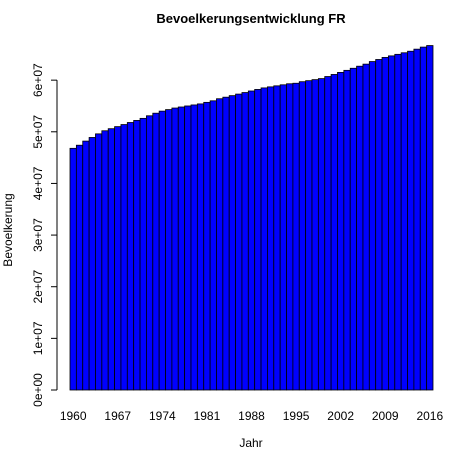 The height and width of the screenshot is (453, 451). What do you see at coordinates (38, 80) in the screenshot?
I see `y-tick-label: 6e+07` at bounding box center [38, 80].